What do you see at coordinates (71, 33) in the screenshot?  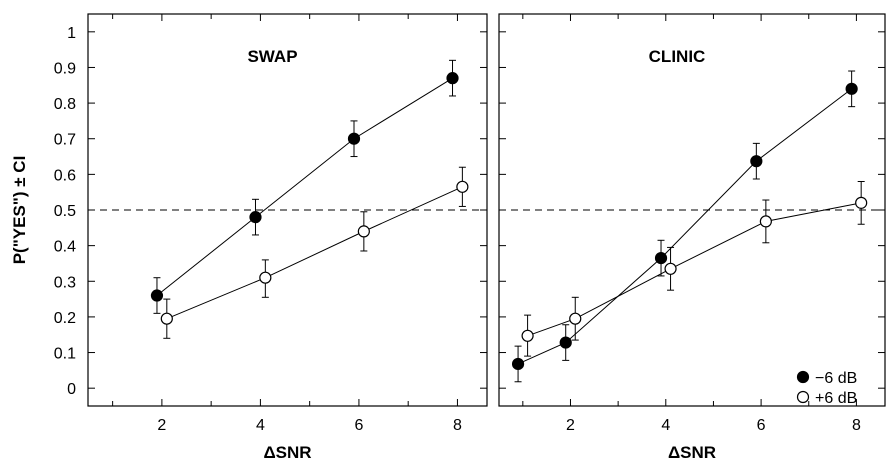 I see `swap-ytick-label: 1` at bounding box center [71, 33].